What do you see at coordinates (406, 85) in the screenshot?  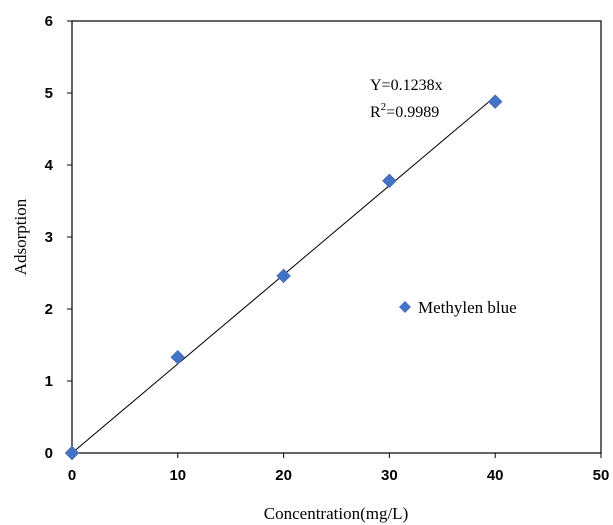 I see `trend-equation: Y=0.1238x` at bounding box center [406, 85].